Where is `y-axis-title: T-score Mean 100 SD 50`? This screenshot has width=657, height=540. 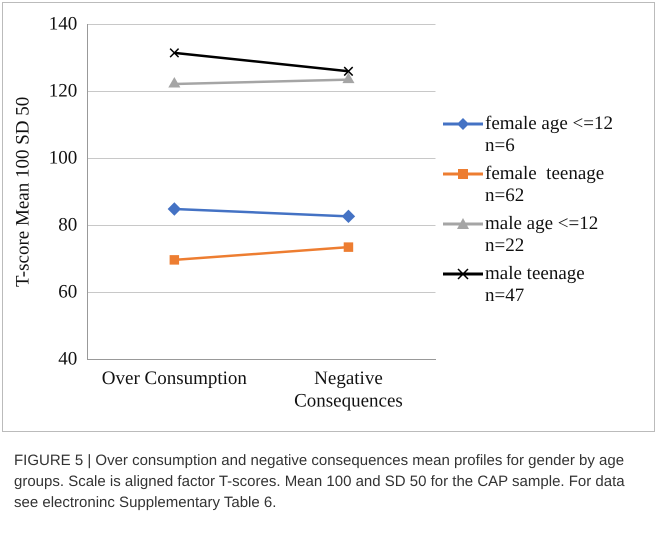 y-axis-title: T-score Mean 100 SD 50 is located at coordinates (23, 192).